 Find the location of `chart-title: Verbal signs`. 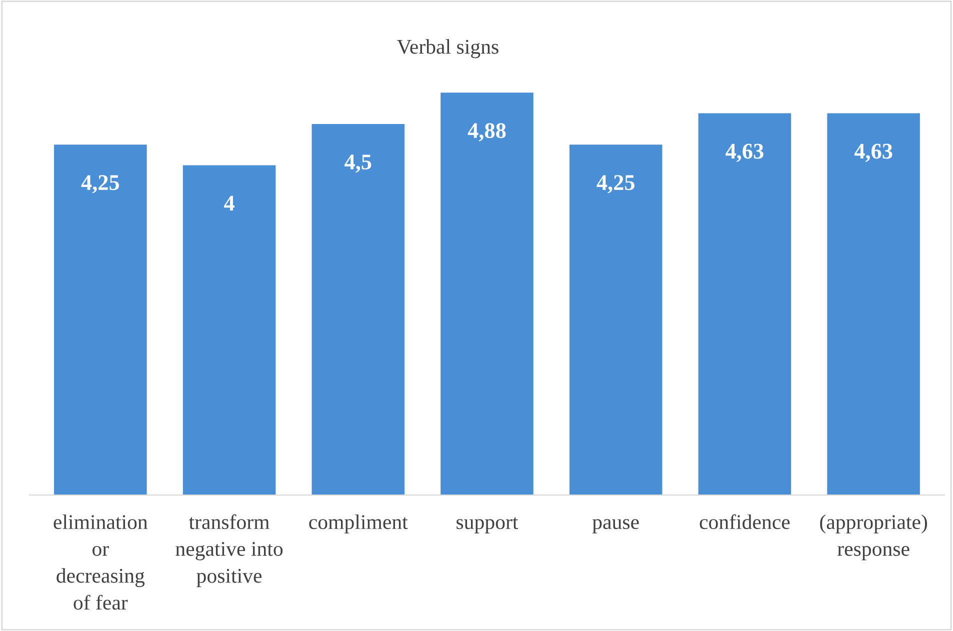

chart-title: Verbal signs is located at coordinates (447, 48).